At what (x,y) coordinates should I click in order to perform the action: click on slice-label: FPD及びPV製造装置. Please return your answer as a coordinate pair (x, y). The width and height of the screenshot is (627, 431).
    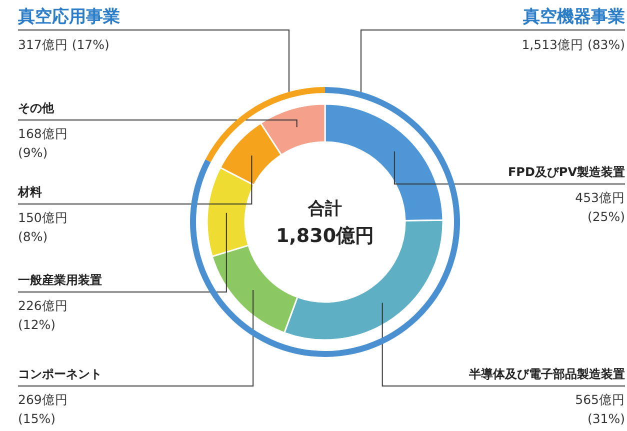
    Looking at the image, I should click on (566, 172).